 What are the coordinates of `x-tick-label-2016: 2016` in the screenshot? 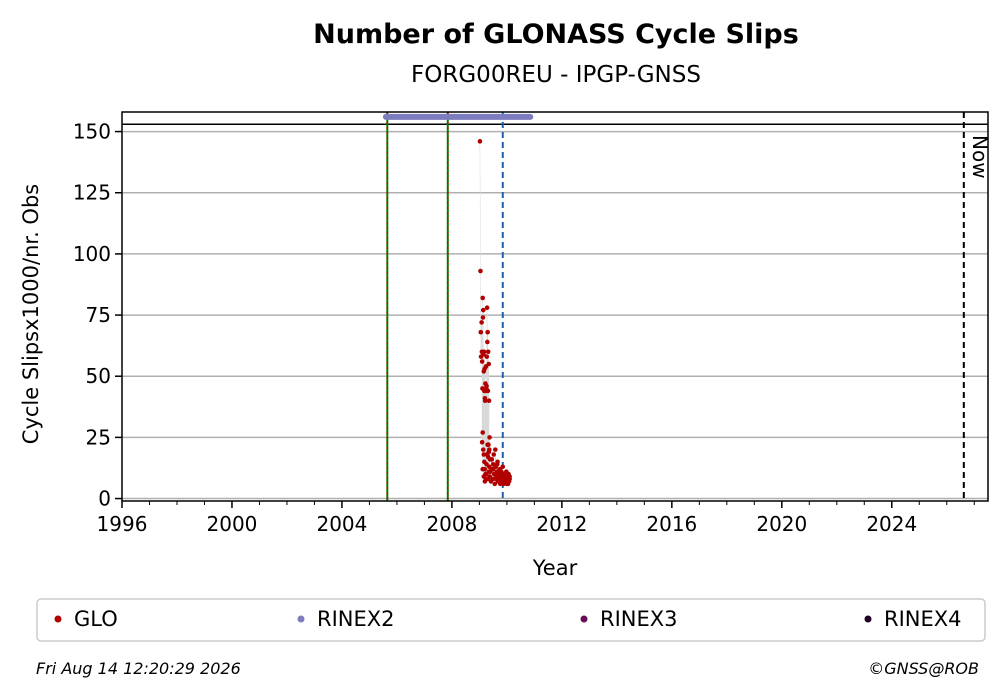 It's located at (671, 524).